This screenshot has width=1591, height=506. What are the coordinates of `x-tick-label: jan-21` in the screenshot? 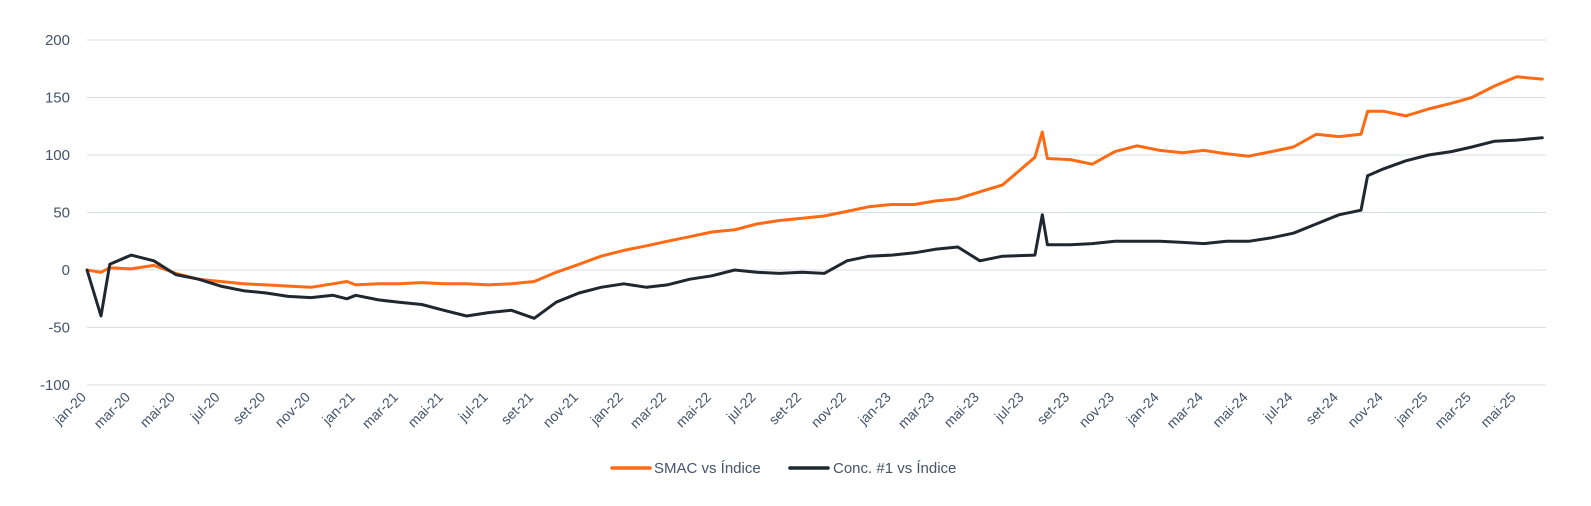 It's located at (338, 409).